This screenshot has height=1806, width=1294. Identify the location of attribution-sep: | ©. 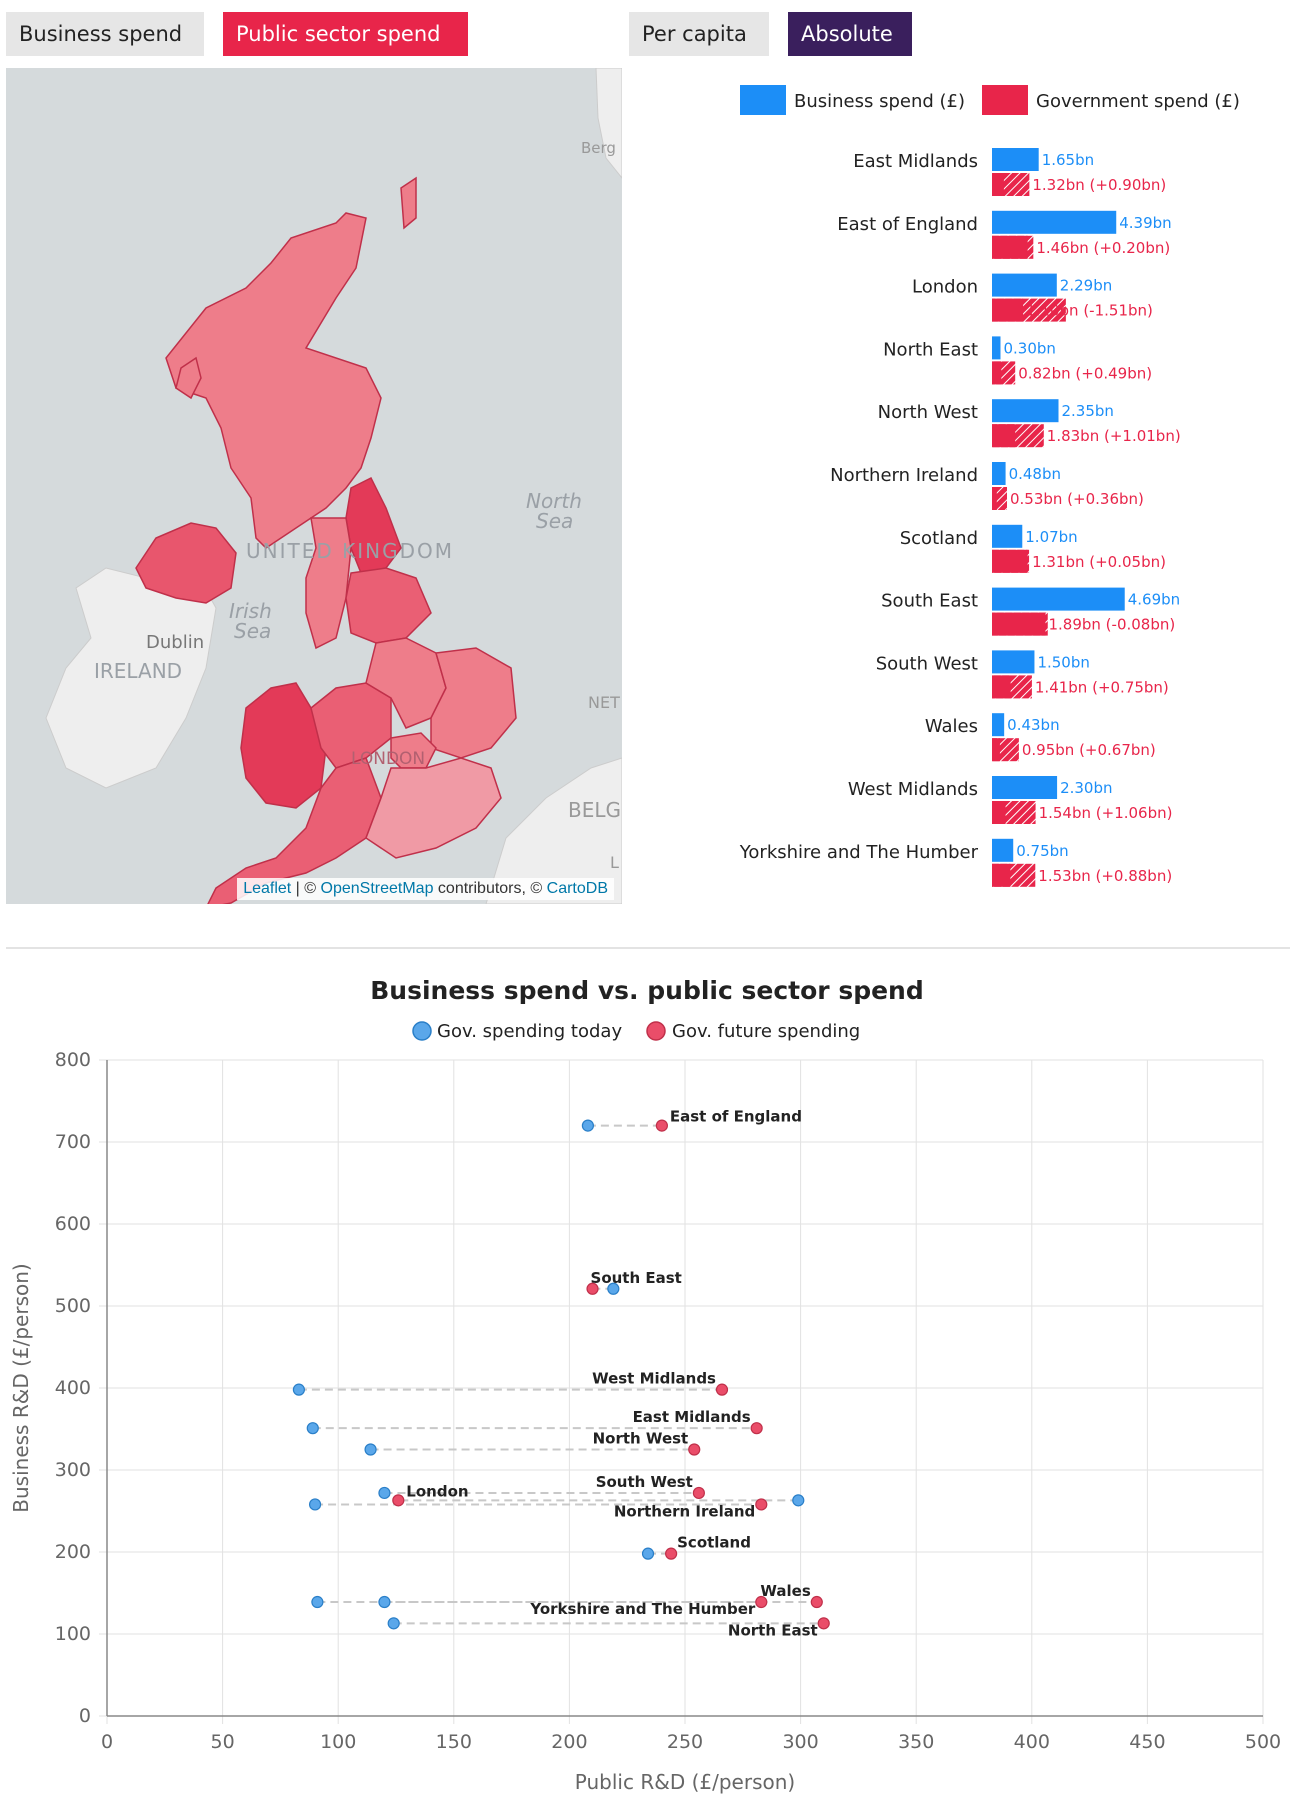
(306, 888).